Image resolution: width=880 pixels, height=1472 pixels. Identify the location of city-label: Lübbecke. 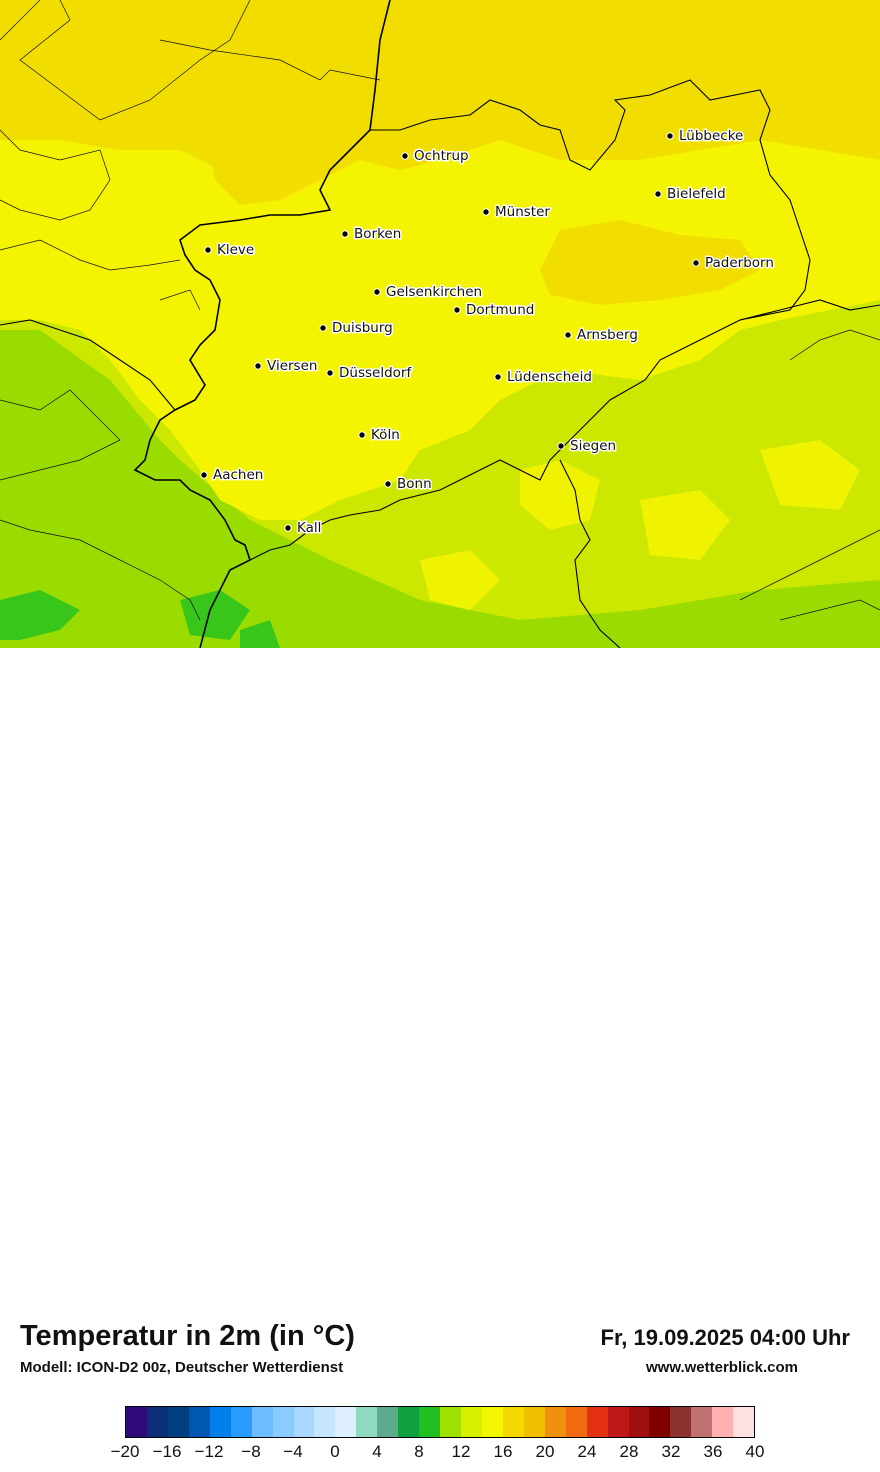
(711, 136).